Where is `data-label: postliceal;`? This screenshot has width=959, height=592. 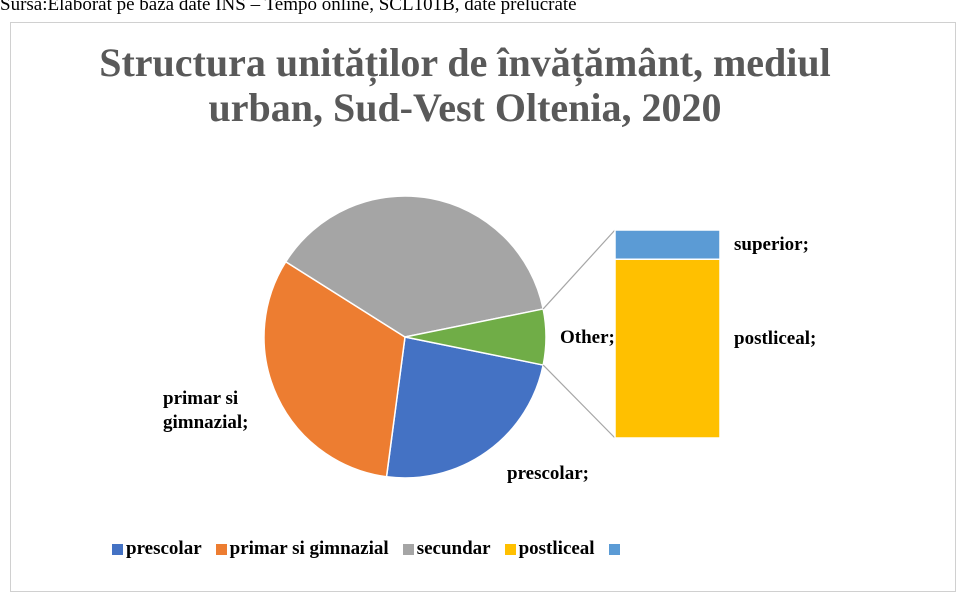 data-label: postliceal; is located at coordinates (775, 338).